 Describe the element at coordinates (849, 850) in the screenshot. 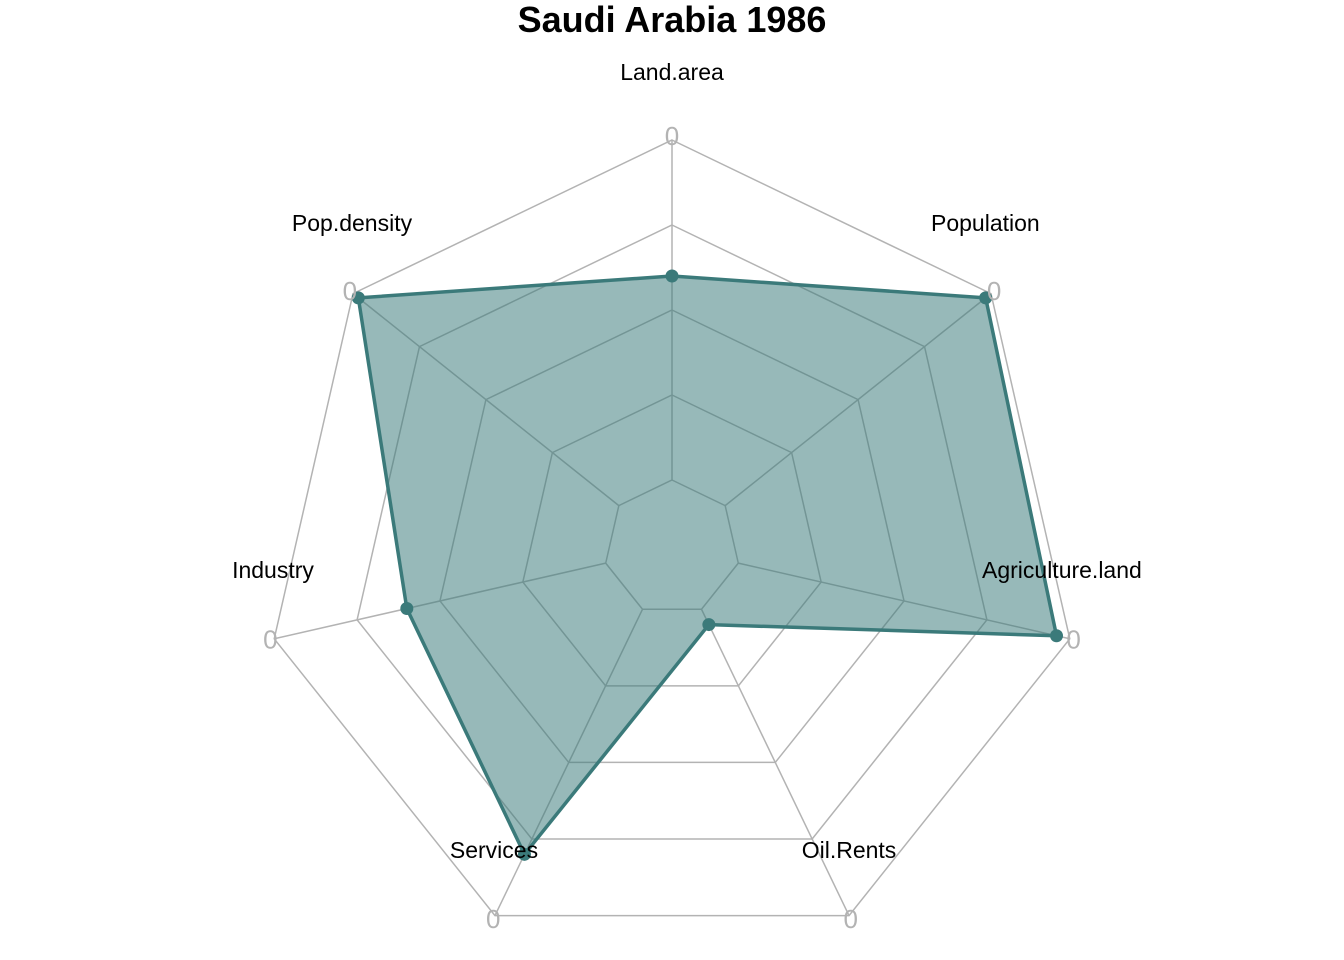

I see `axis-label: Oil.Rents` at that location.